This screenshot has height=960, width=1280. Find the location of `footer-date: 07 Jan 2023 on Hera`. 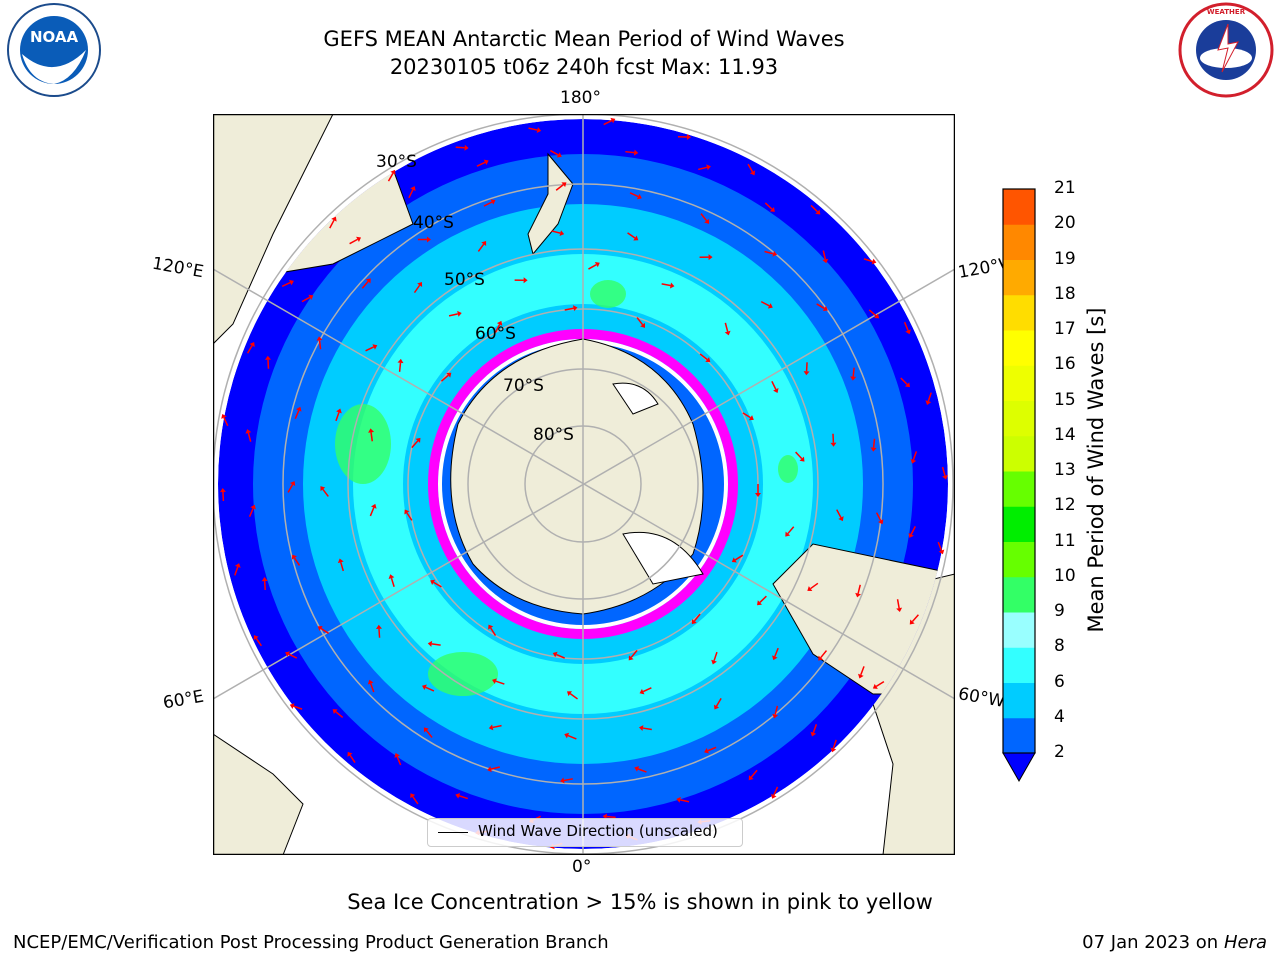

footer-date: 07 Jan 2023 on Hera is located at coordinates (1174, 942).